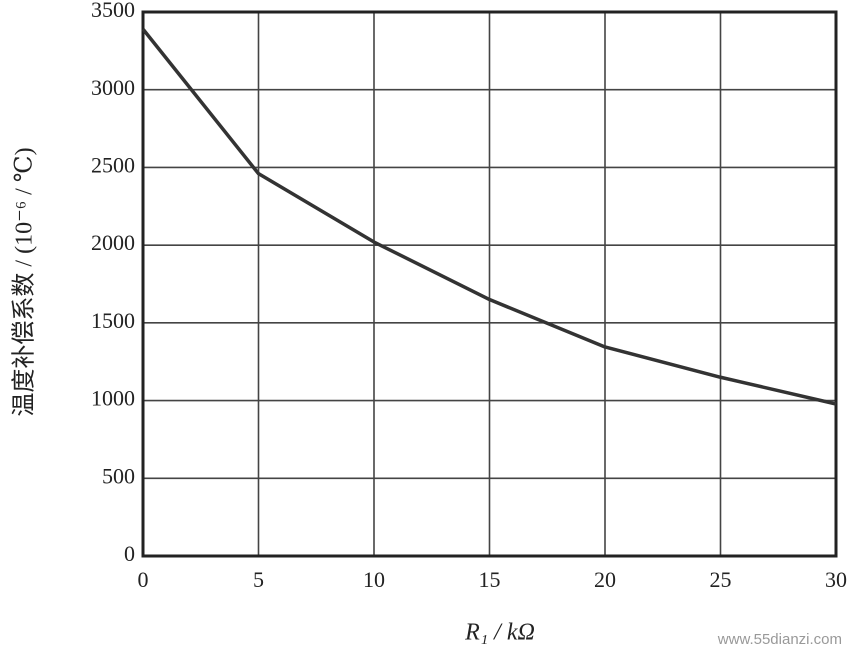  What do you see at coordinates (113, 11) in the screenshot?
I see `y-tick-label: 3500` at bounding box center [113, 11].